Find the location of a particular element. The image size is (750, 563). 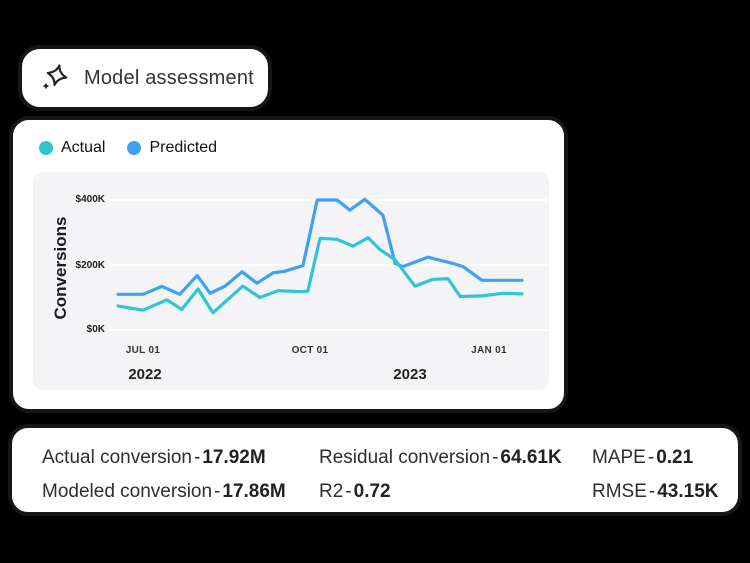

metric-value: 43.15K is located at coordinates (688, 491).